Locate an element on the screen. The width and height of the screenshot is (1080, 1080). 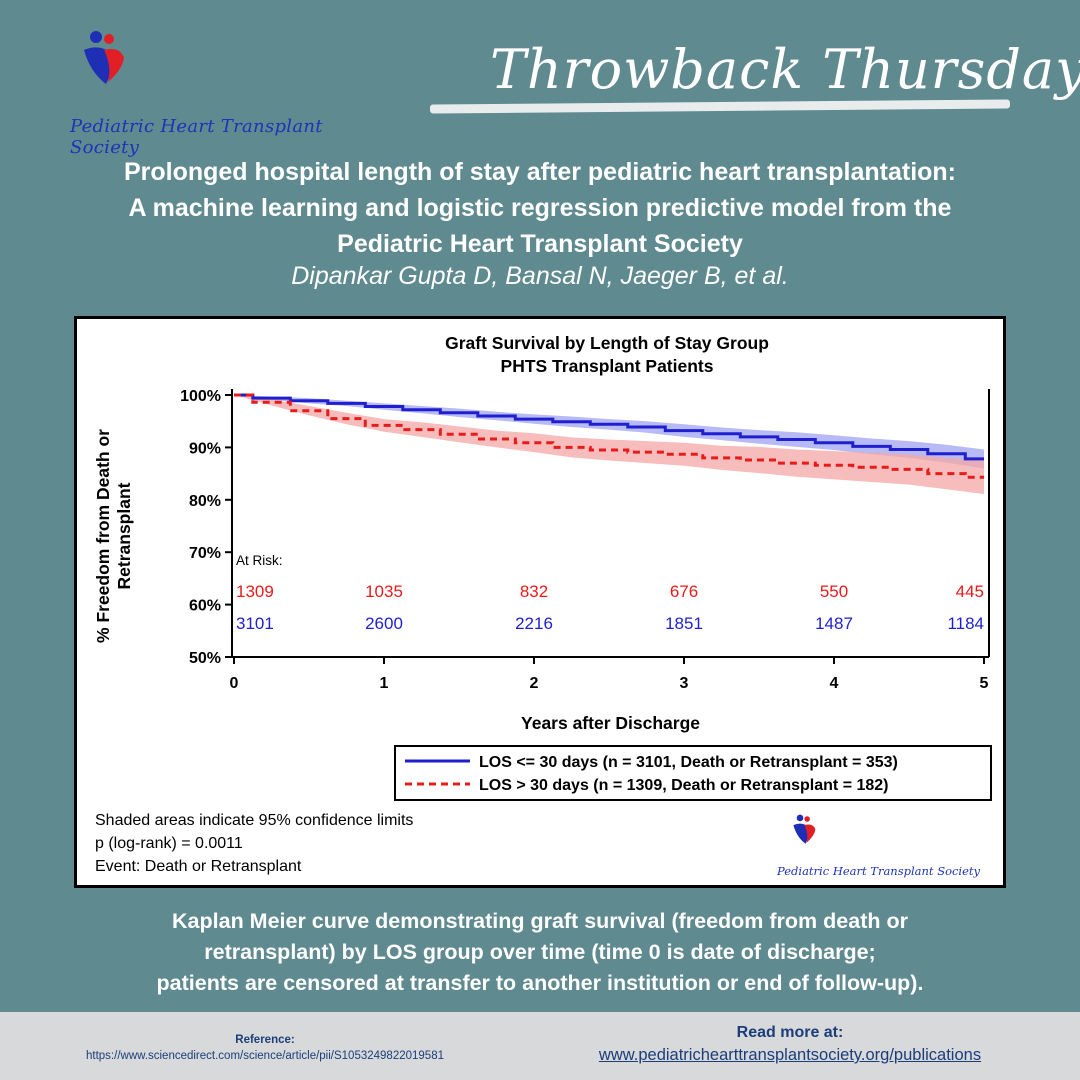
figure-society-name: Pediatric Heart Transplant Society is located at coordinates (878, 871).